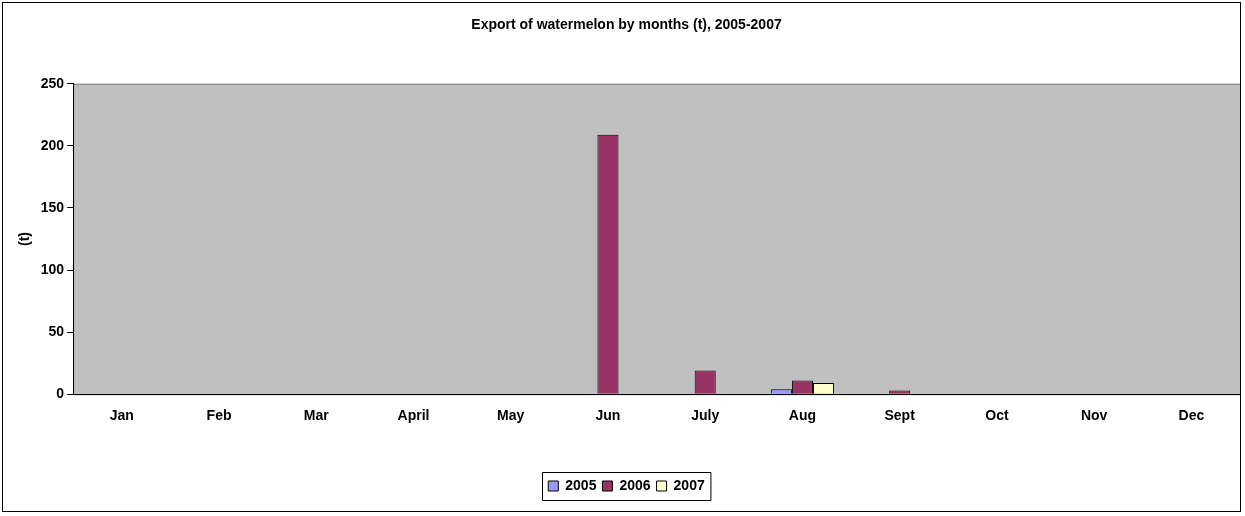 This screenshot has height=516, width=1245. I want to click on legend-label: 2005, so click(581, 484).